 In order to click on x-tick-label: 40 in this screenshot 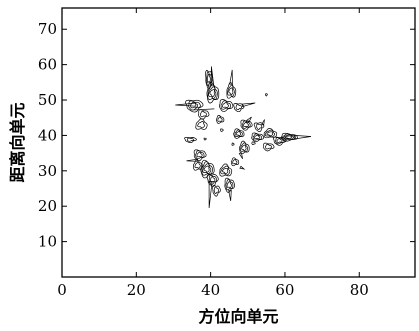, I will do `click(210, 290)`.